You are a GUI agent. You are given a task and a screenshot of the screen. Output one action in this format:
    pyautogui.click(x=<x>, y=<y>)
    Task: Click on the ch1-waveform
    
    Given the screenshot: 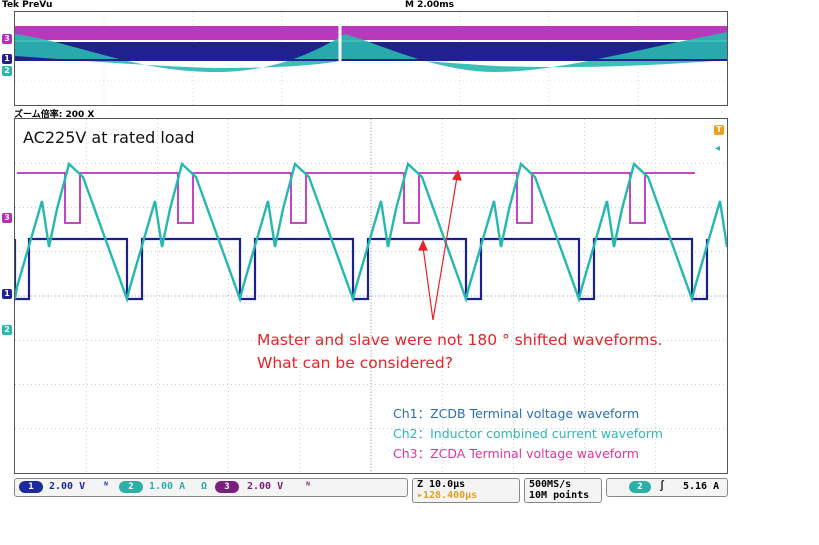 What is the action you would take?
    pyautogui.click(x=362, y=269)
    